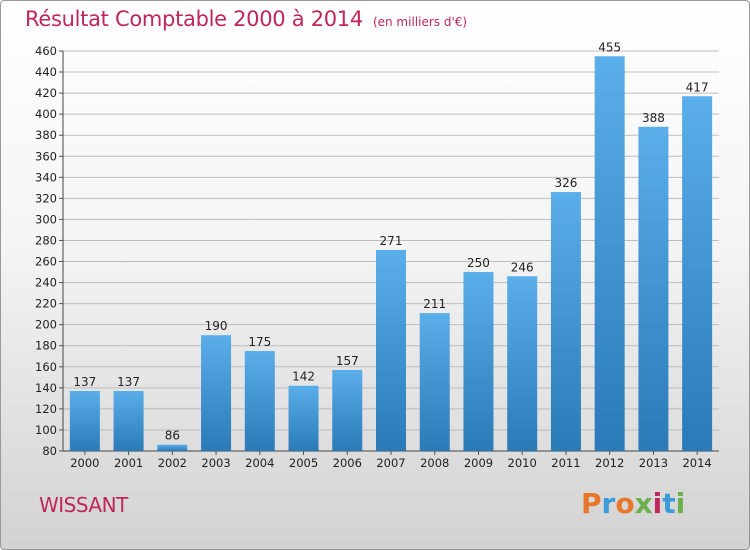 The height and width of the screenshot is (550, 750). What do you see at coordinates (643, 503) in the screenshot?
I see `brand-letter: x` at bounding box center [643, 503].